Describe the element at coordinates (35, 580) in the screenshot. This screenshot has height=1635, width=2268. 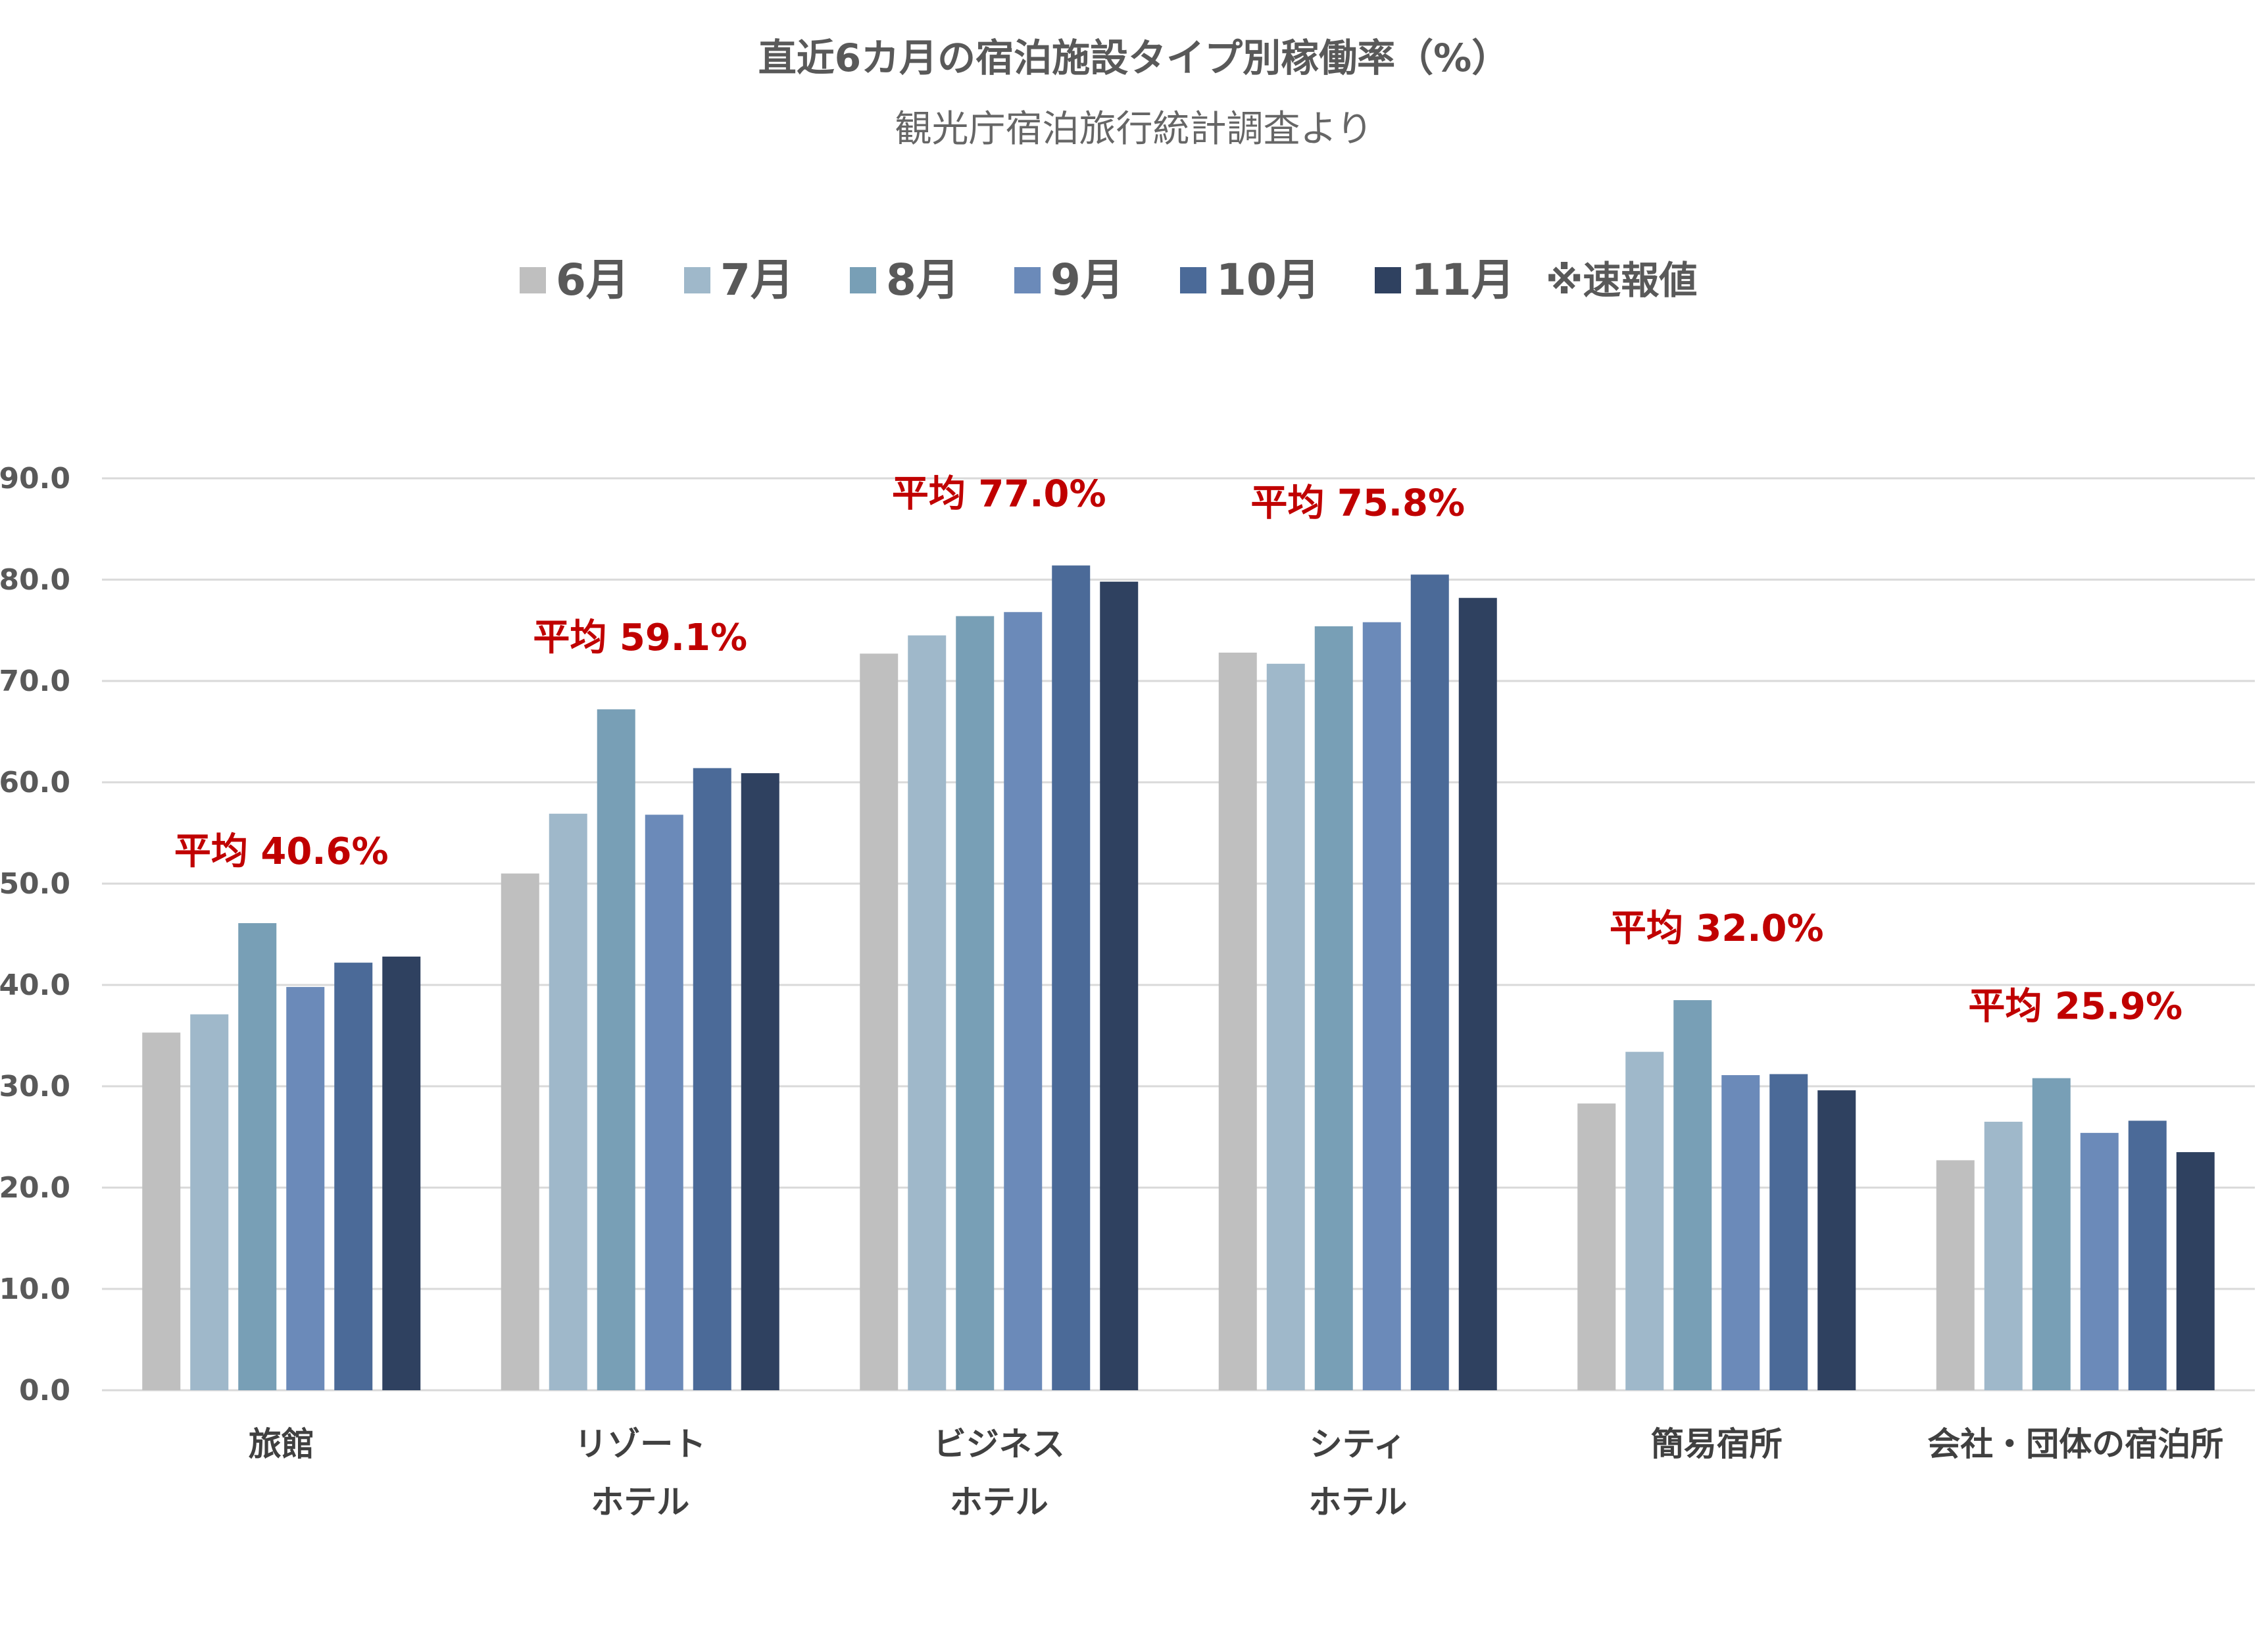
I see `y-tick-label: 80.0` at that location.